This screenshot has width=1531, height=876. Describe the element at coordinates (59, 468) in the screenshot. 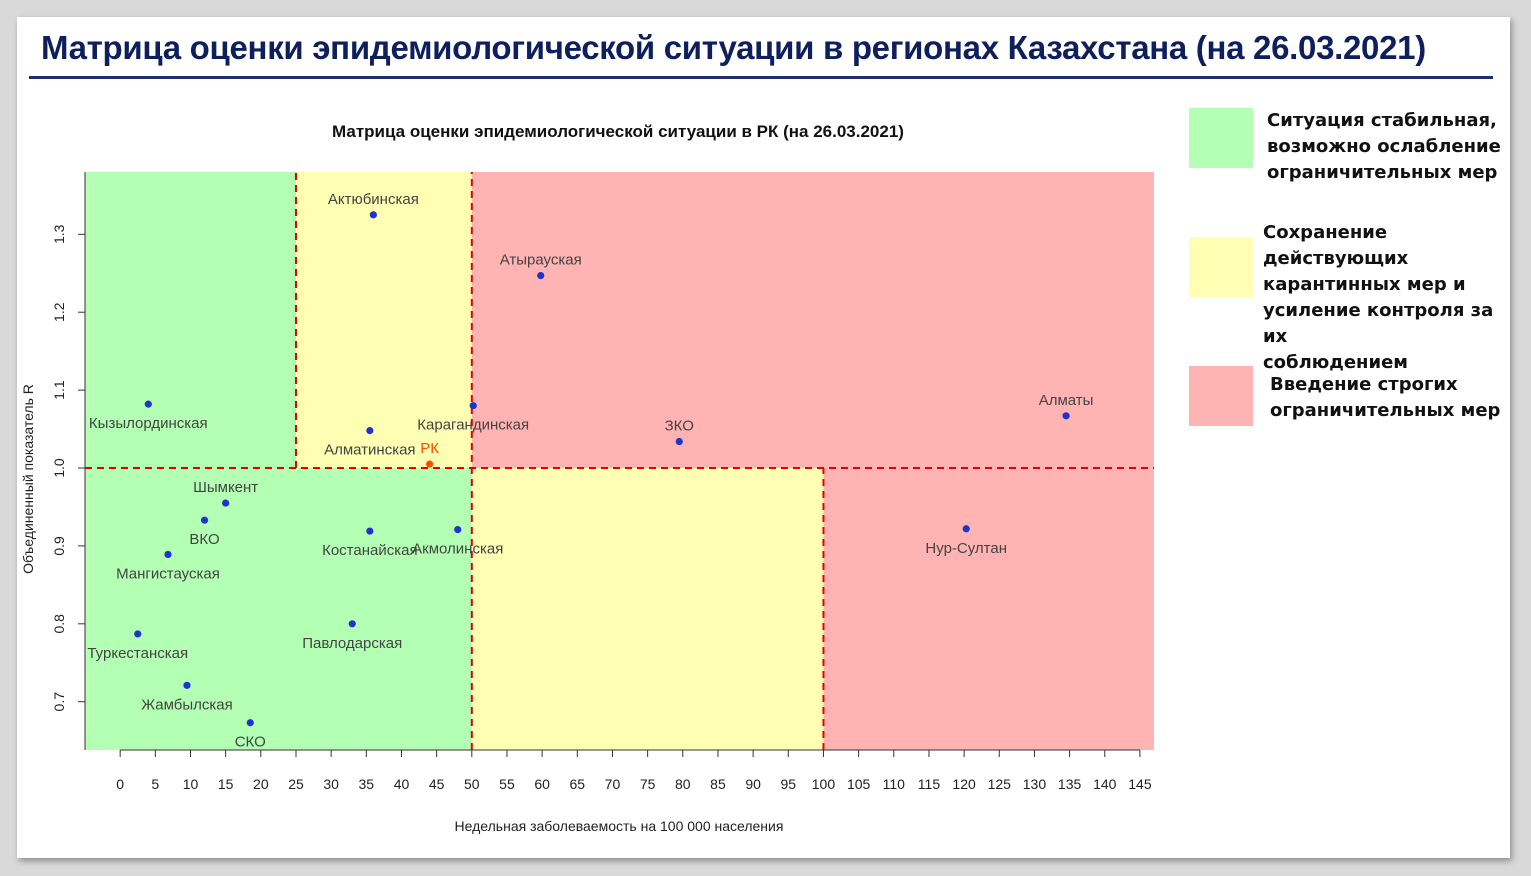

I see `y-tick-label: 1.0` at that location.